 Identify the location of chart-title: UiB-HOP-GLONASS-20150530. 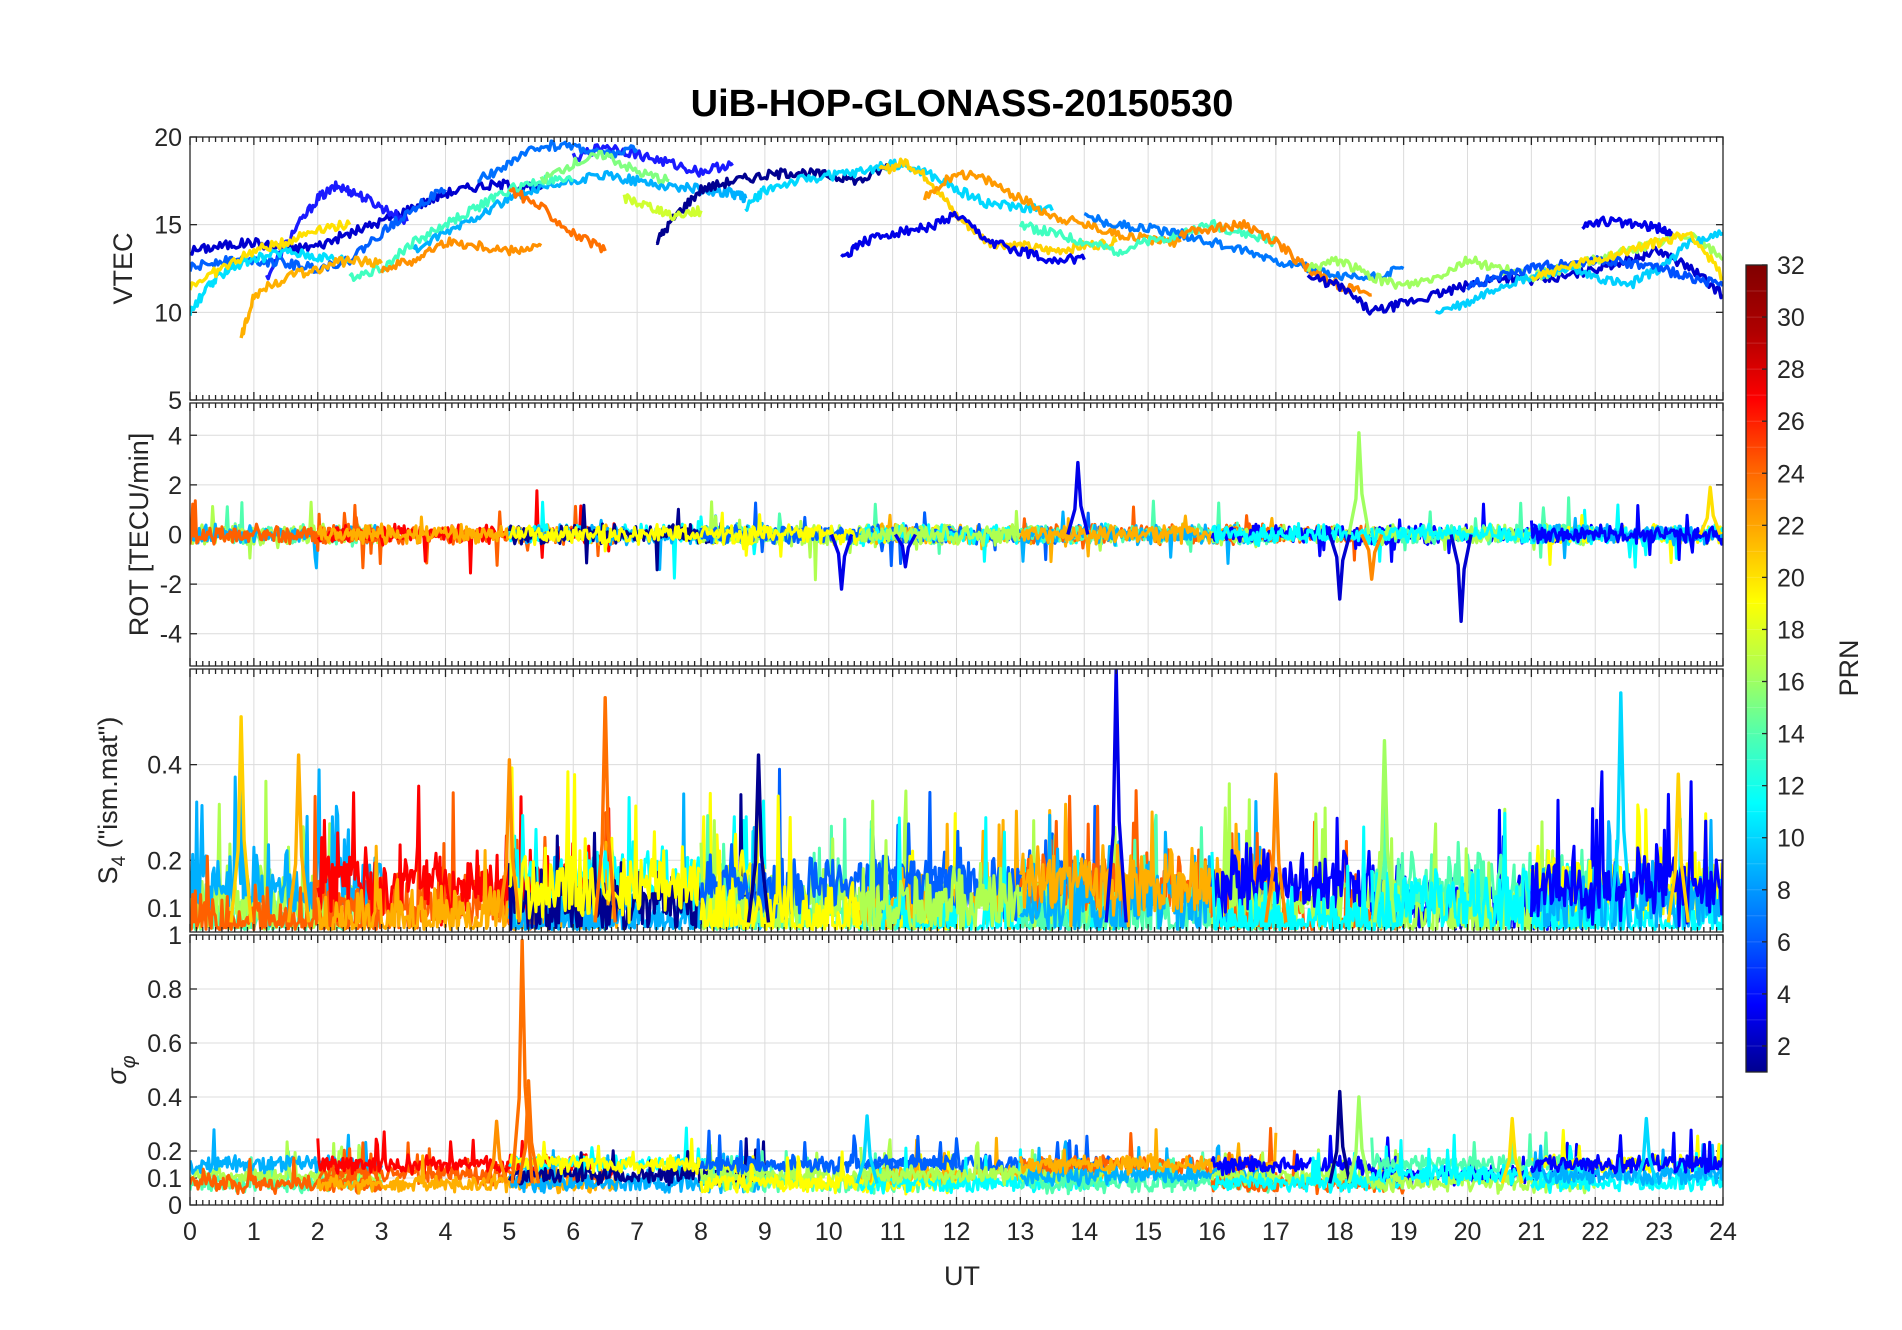
(962, 104).